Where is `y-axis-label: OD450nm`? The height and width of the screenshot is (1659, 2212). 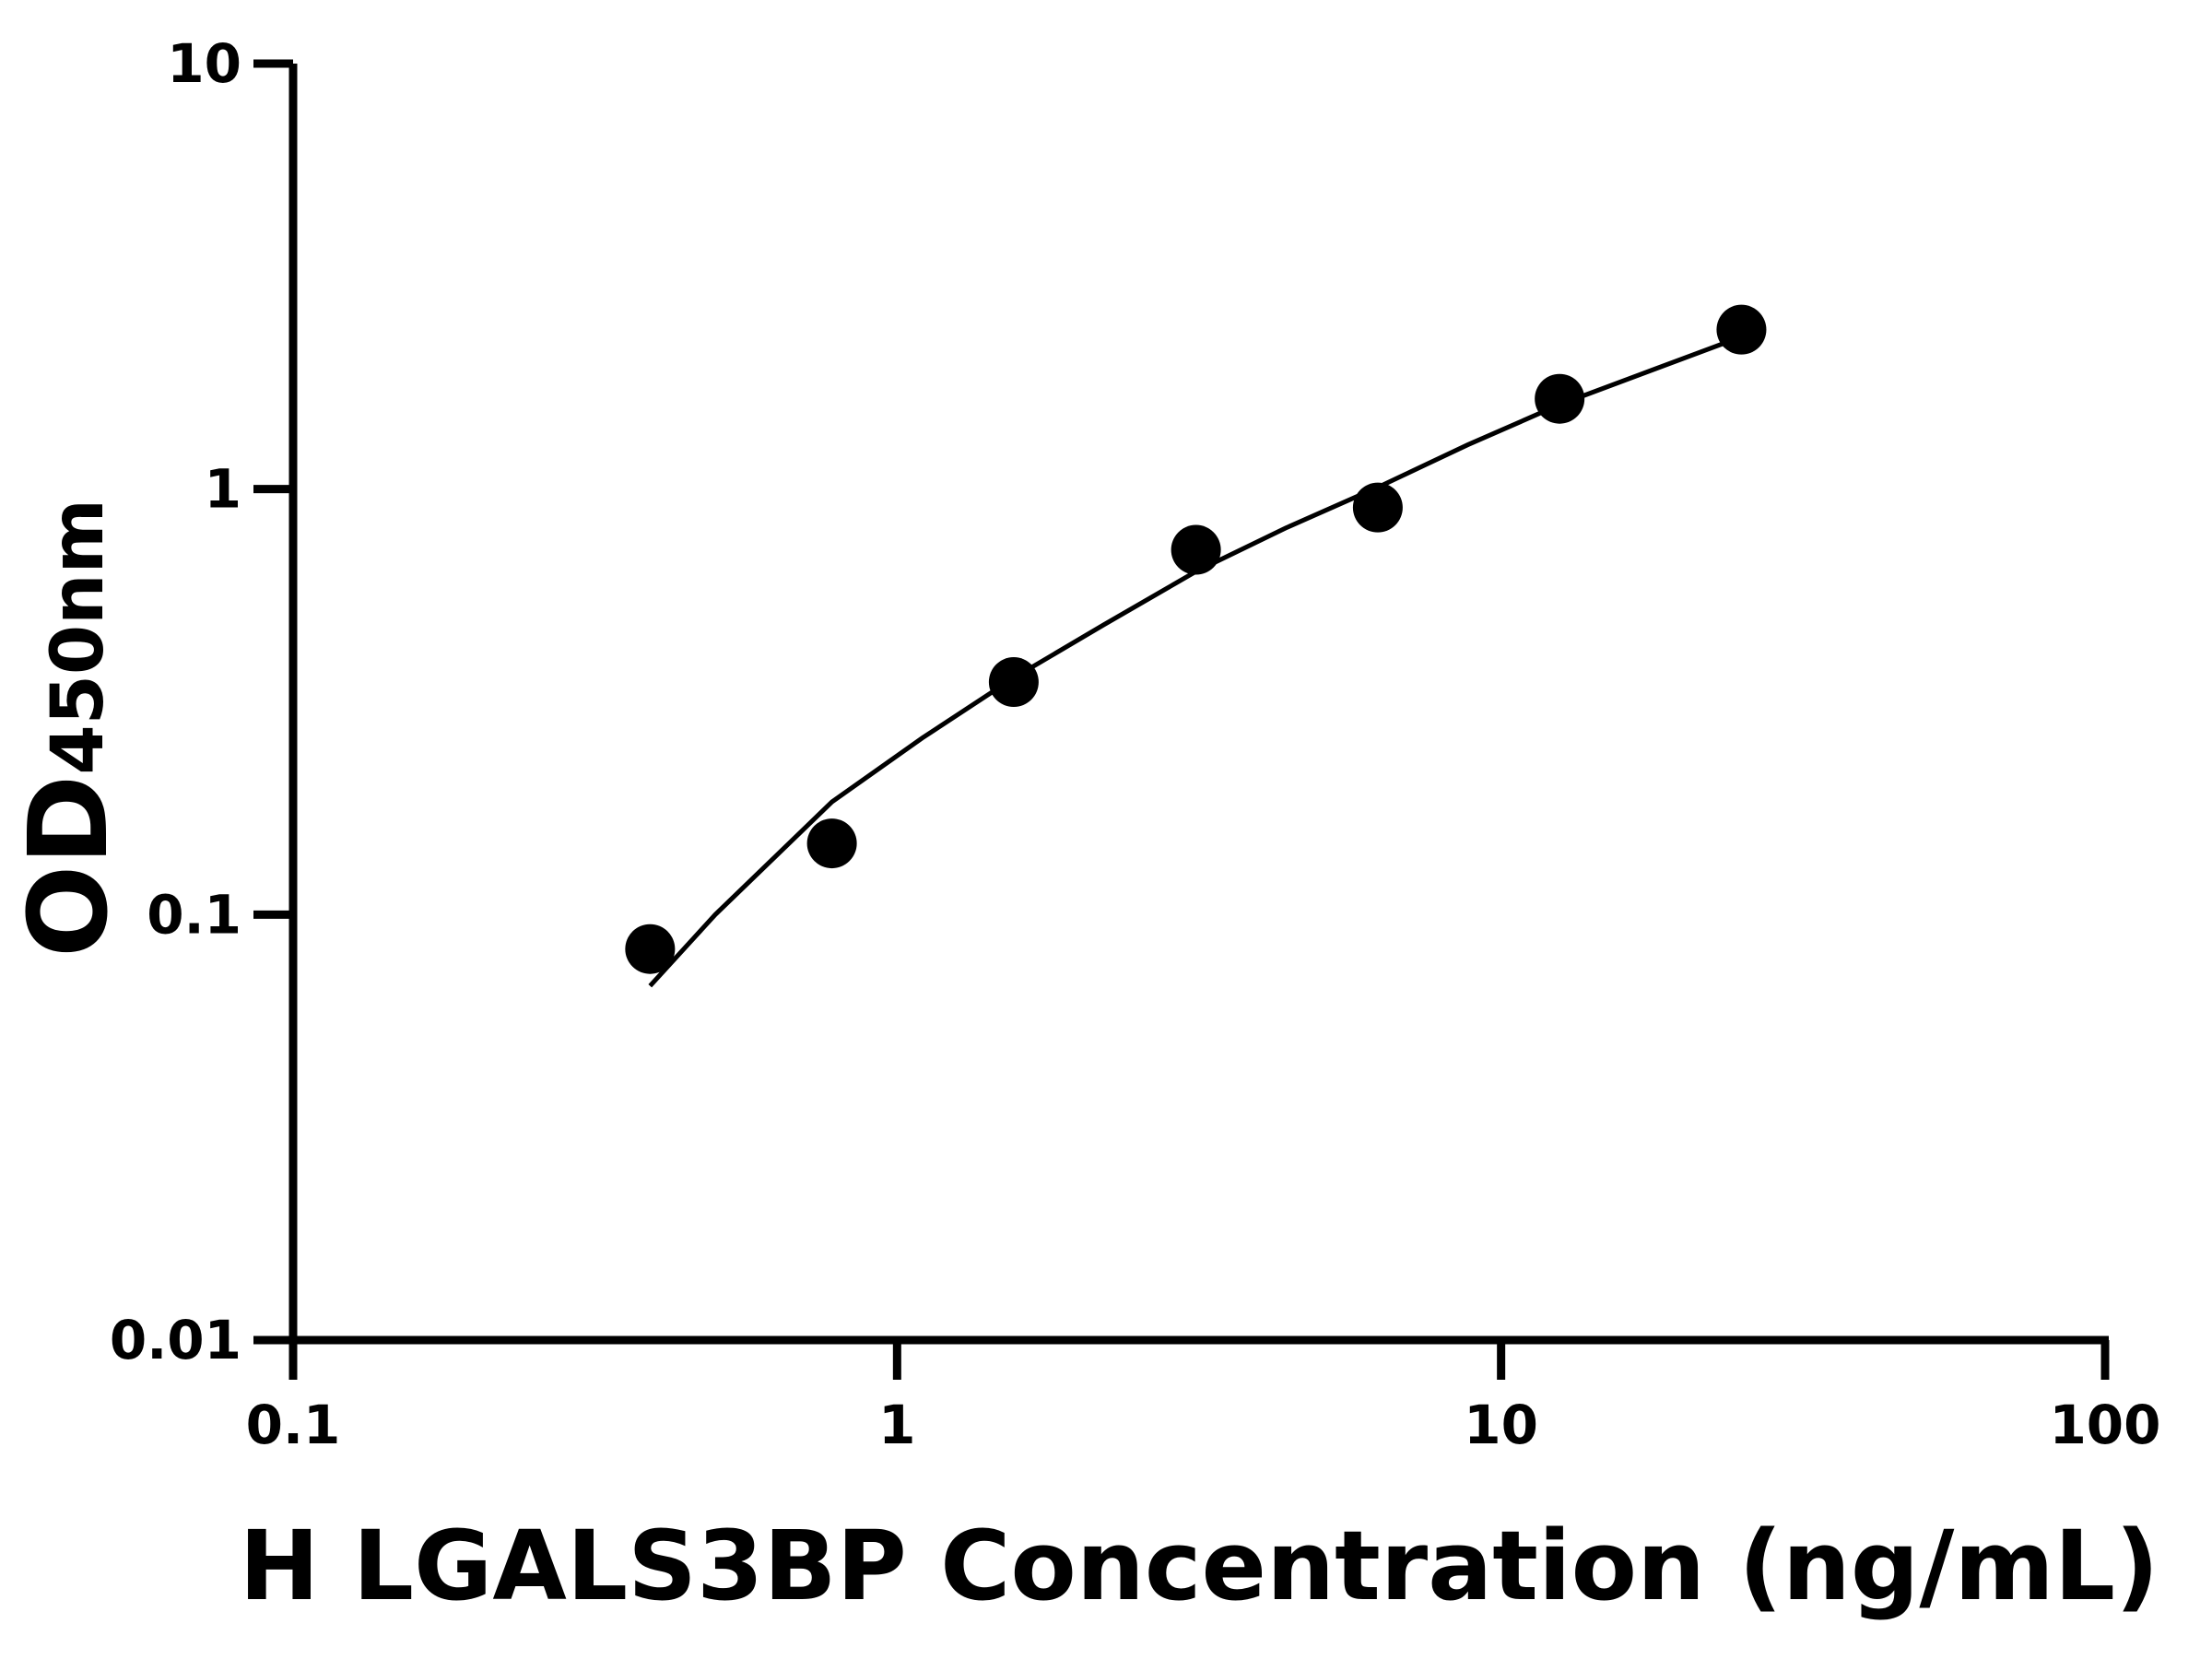
y-axis-label: OD450nm is located at coordinates (68, 728).